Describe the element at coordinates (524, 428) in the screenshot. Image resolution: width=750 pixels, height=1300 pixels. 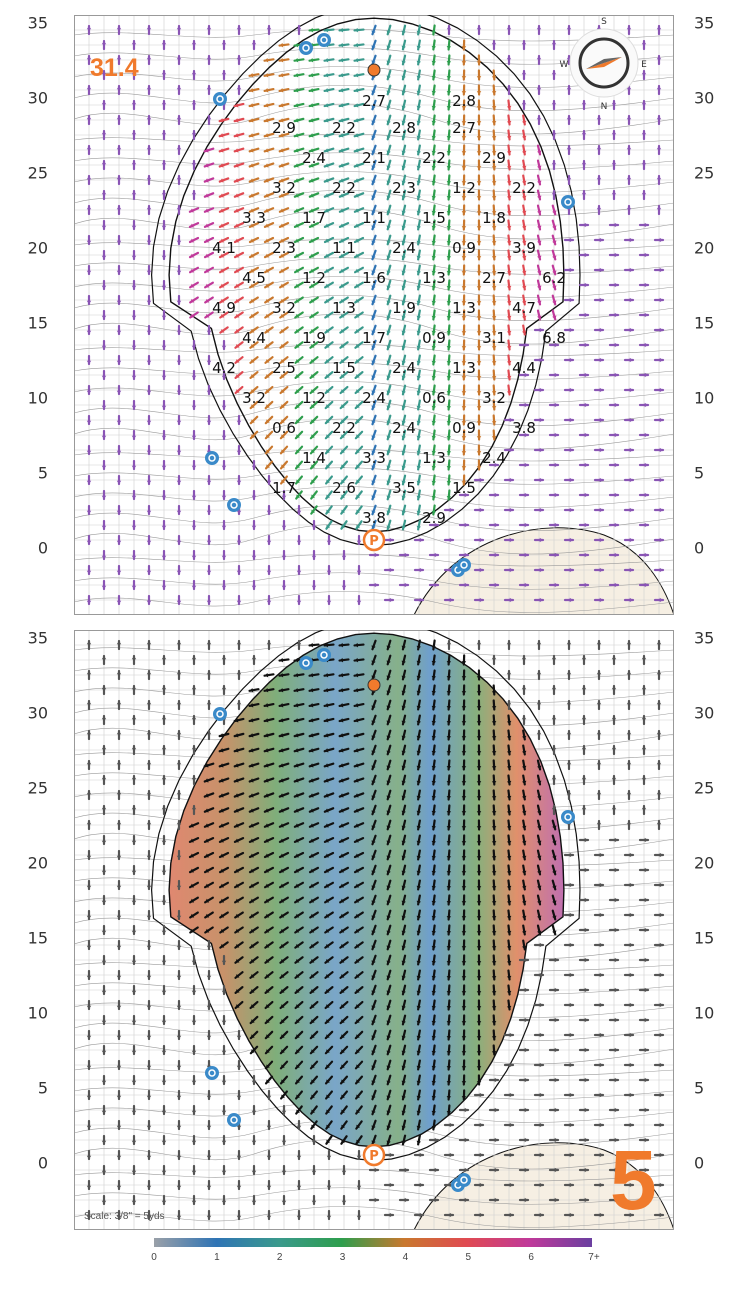
I see `slope-value-label: 3.8` at that location.